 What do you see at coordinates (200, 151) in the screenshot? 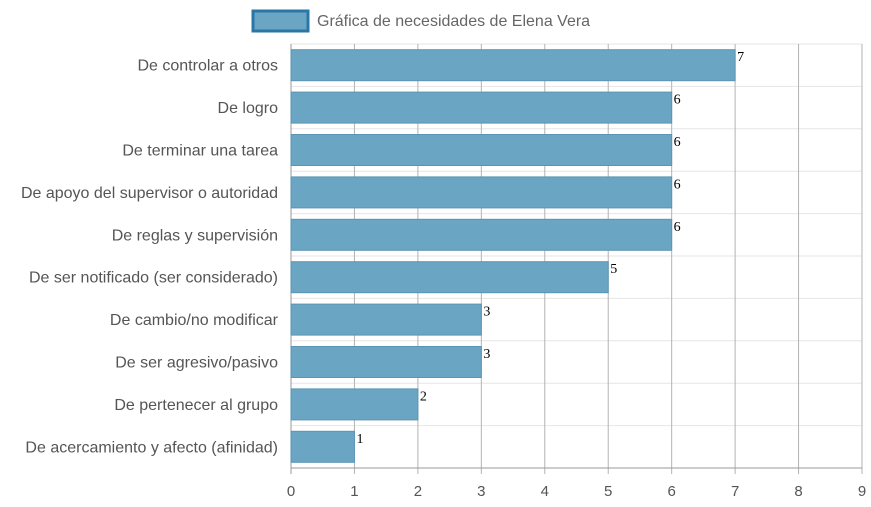
I see `category-label: De terminar una tarea` at bounding box center [200, 151].